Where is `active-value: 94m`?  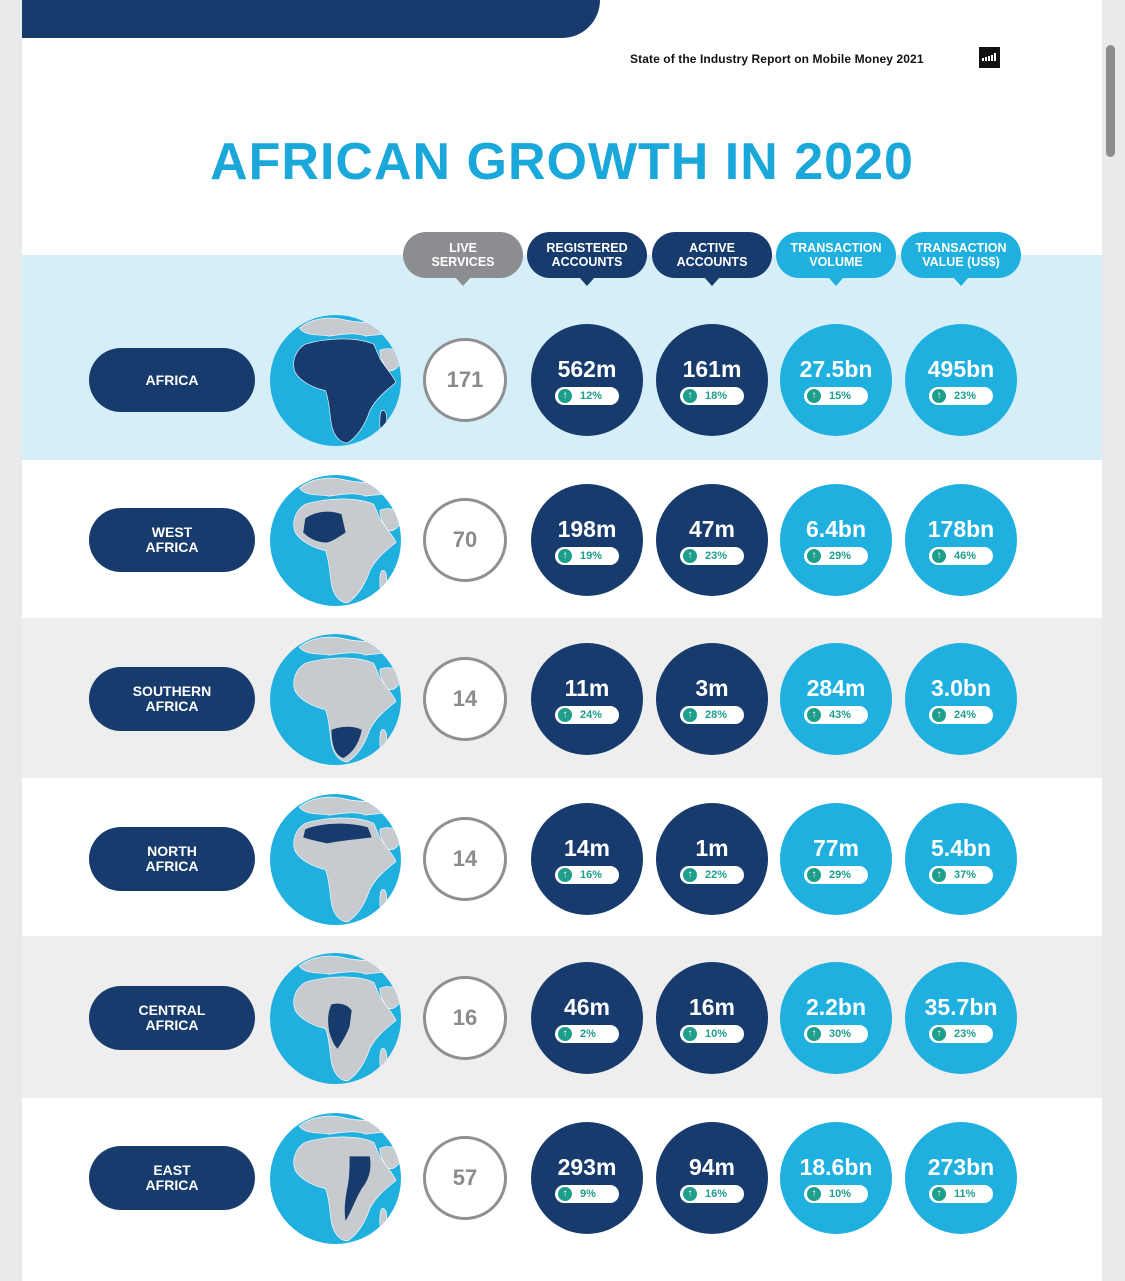 active-value: 94m is located at coordinates (712, 1166).